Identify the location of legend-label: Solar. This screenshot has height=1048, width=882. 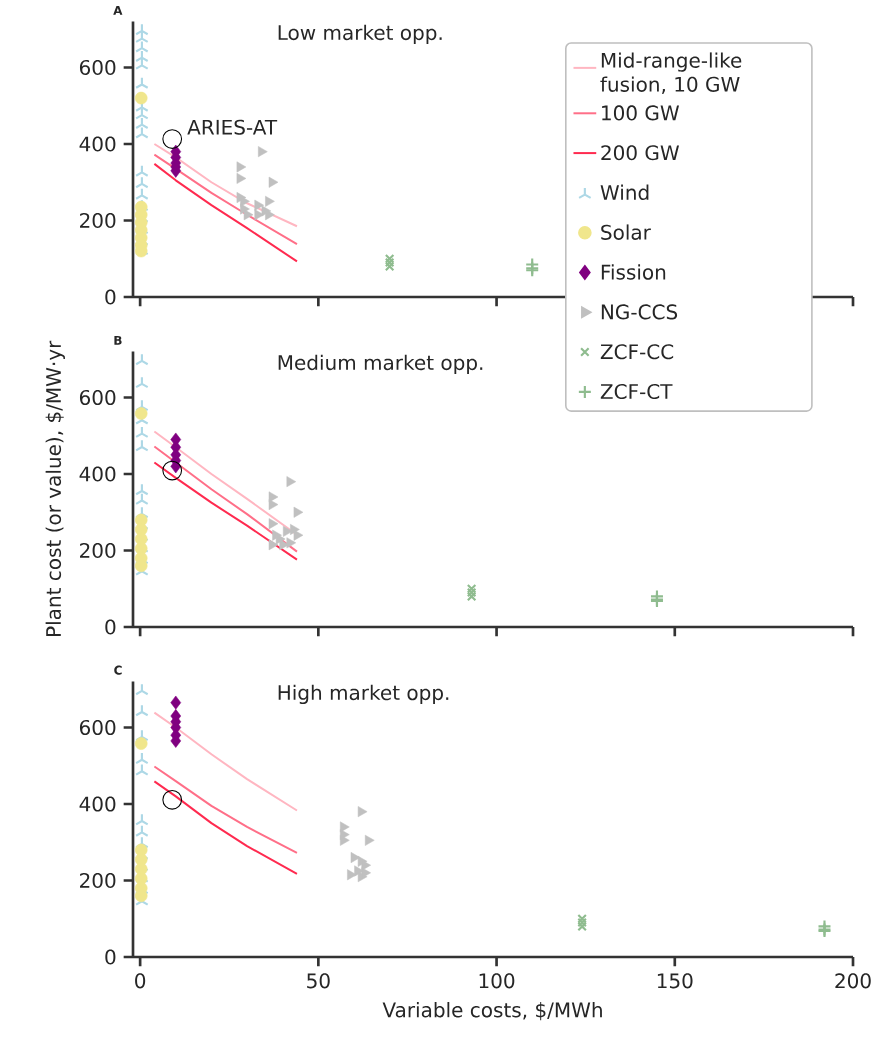
(626, 232).